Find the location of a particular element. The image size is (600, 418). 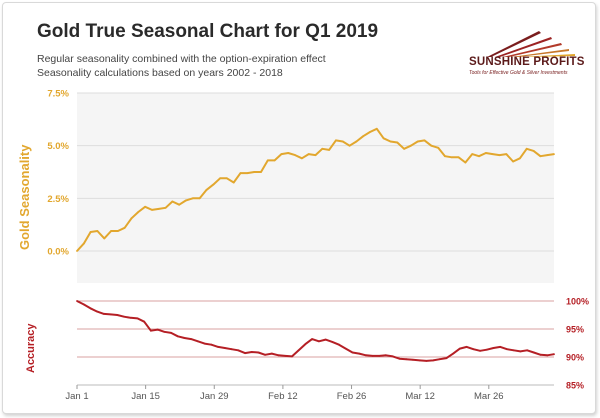

accuracy-tick-label: 90% is located at coordinates (575, 358).